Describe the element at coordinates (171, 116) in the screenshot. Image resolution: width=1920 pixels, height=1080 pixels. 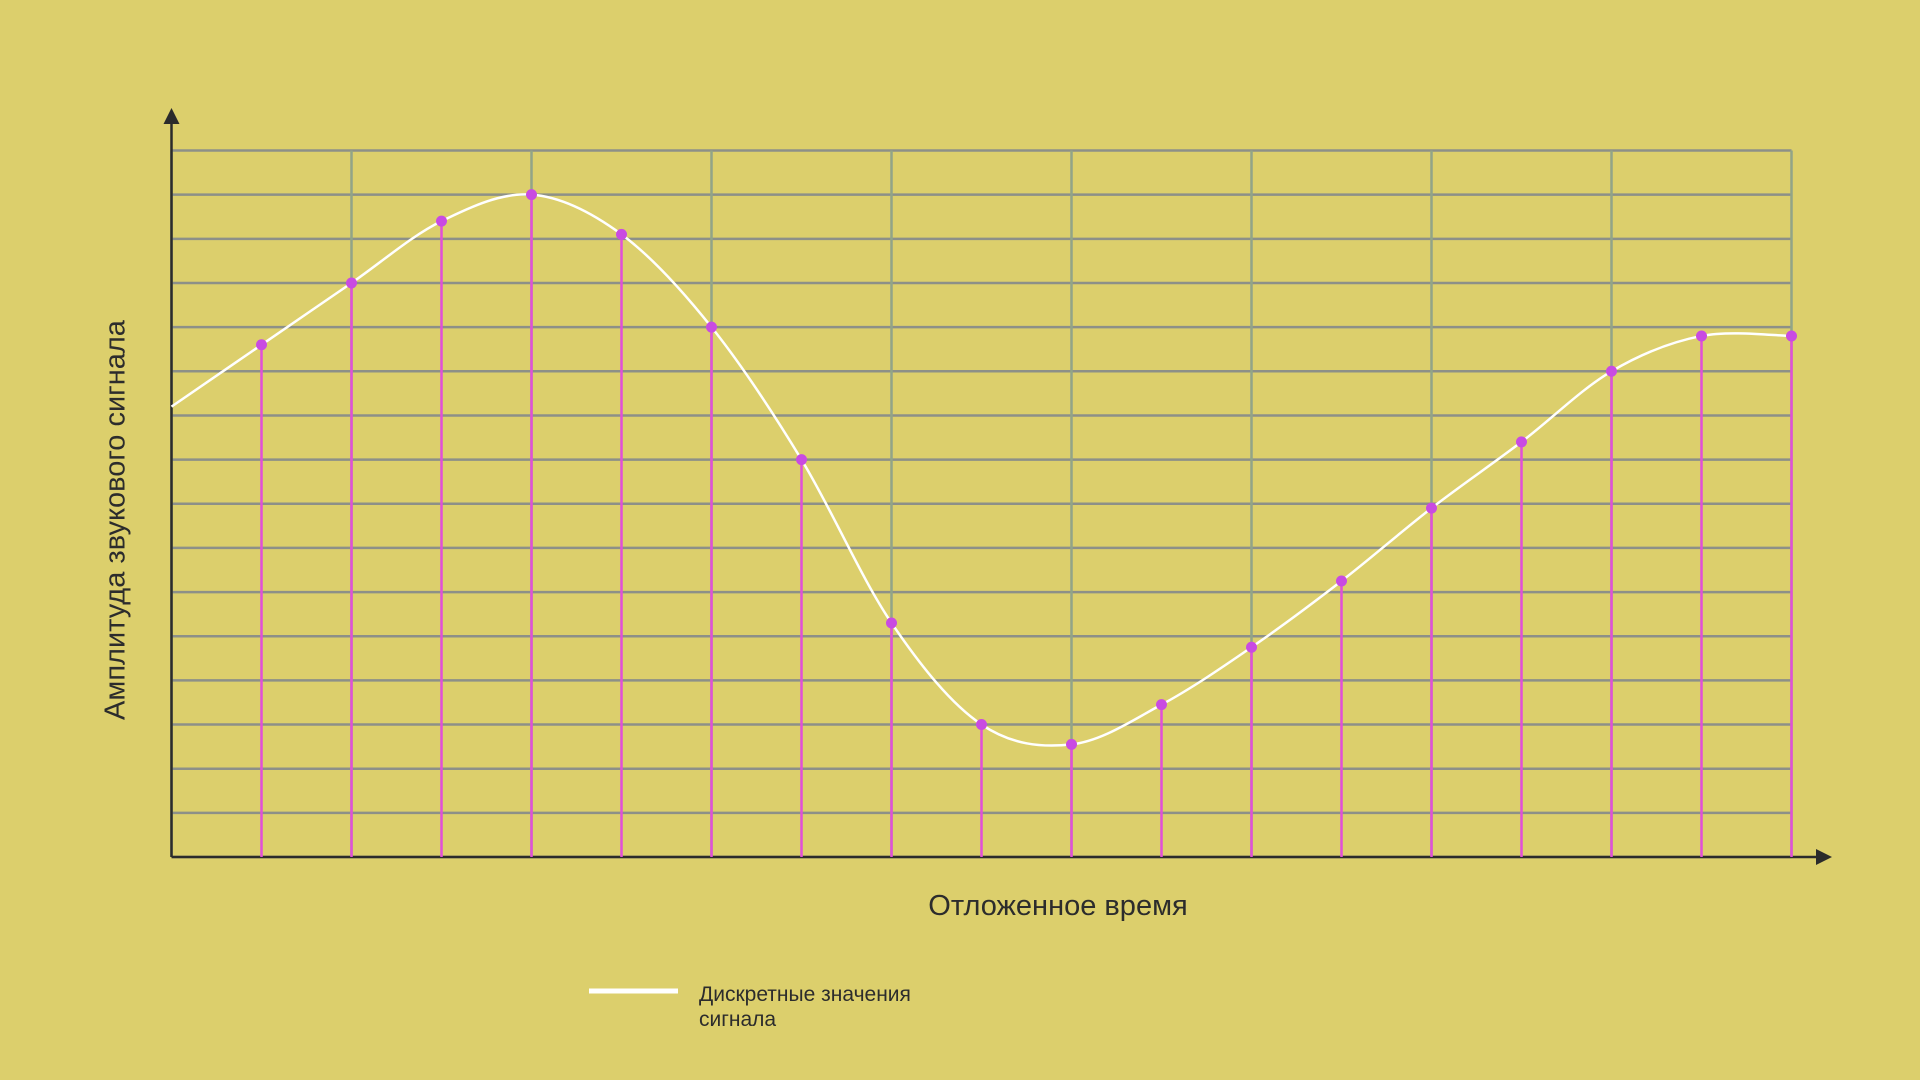
I see `y-axis-arrow` at that location.